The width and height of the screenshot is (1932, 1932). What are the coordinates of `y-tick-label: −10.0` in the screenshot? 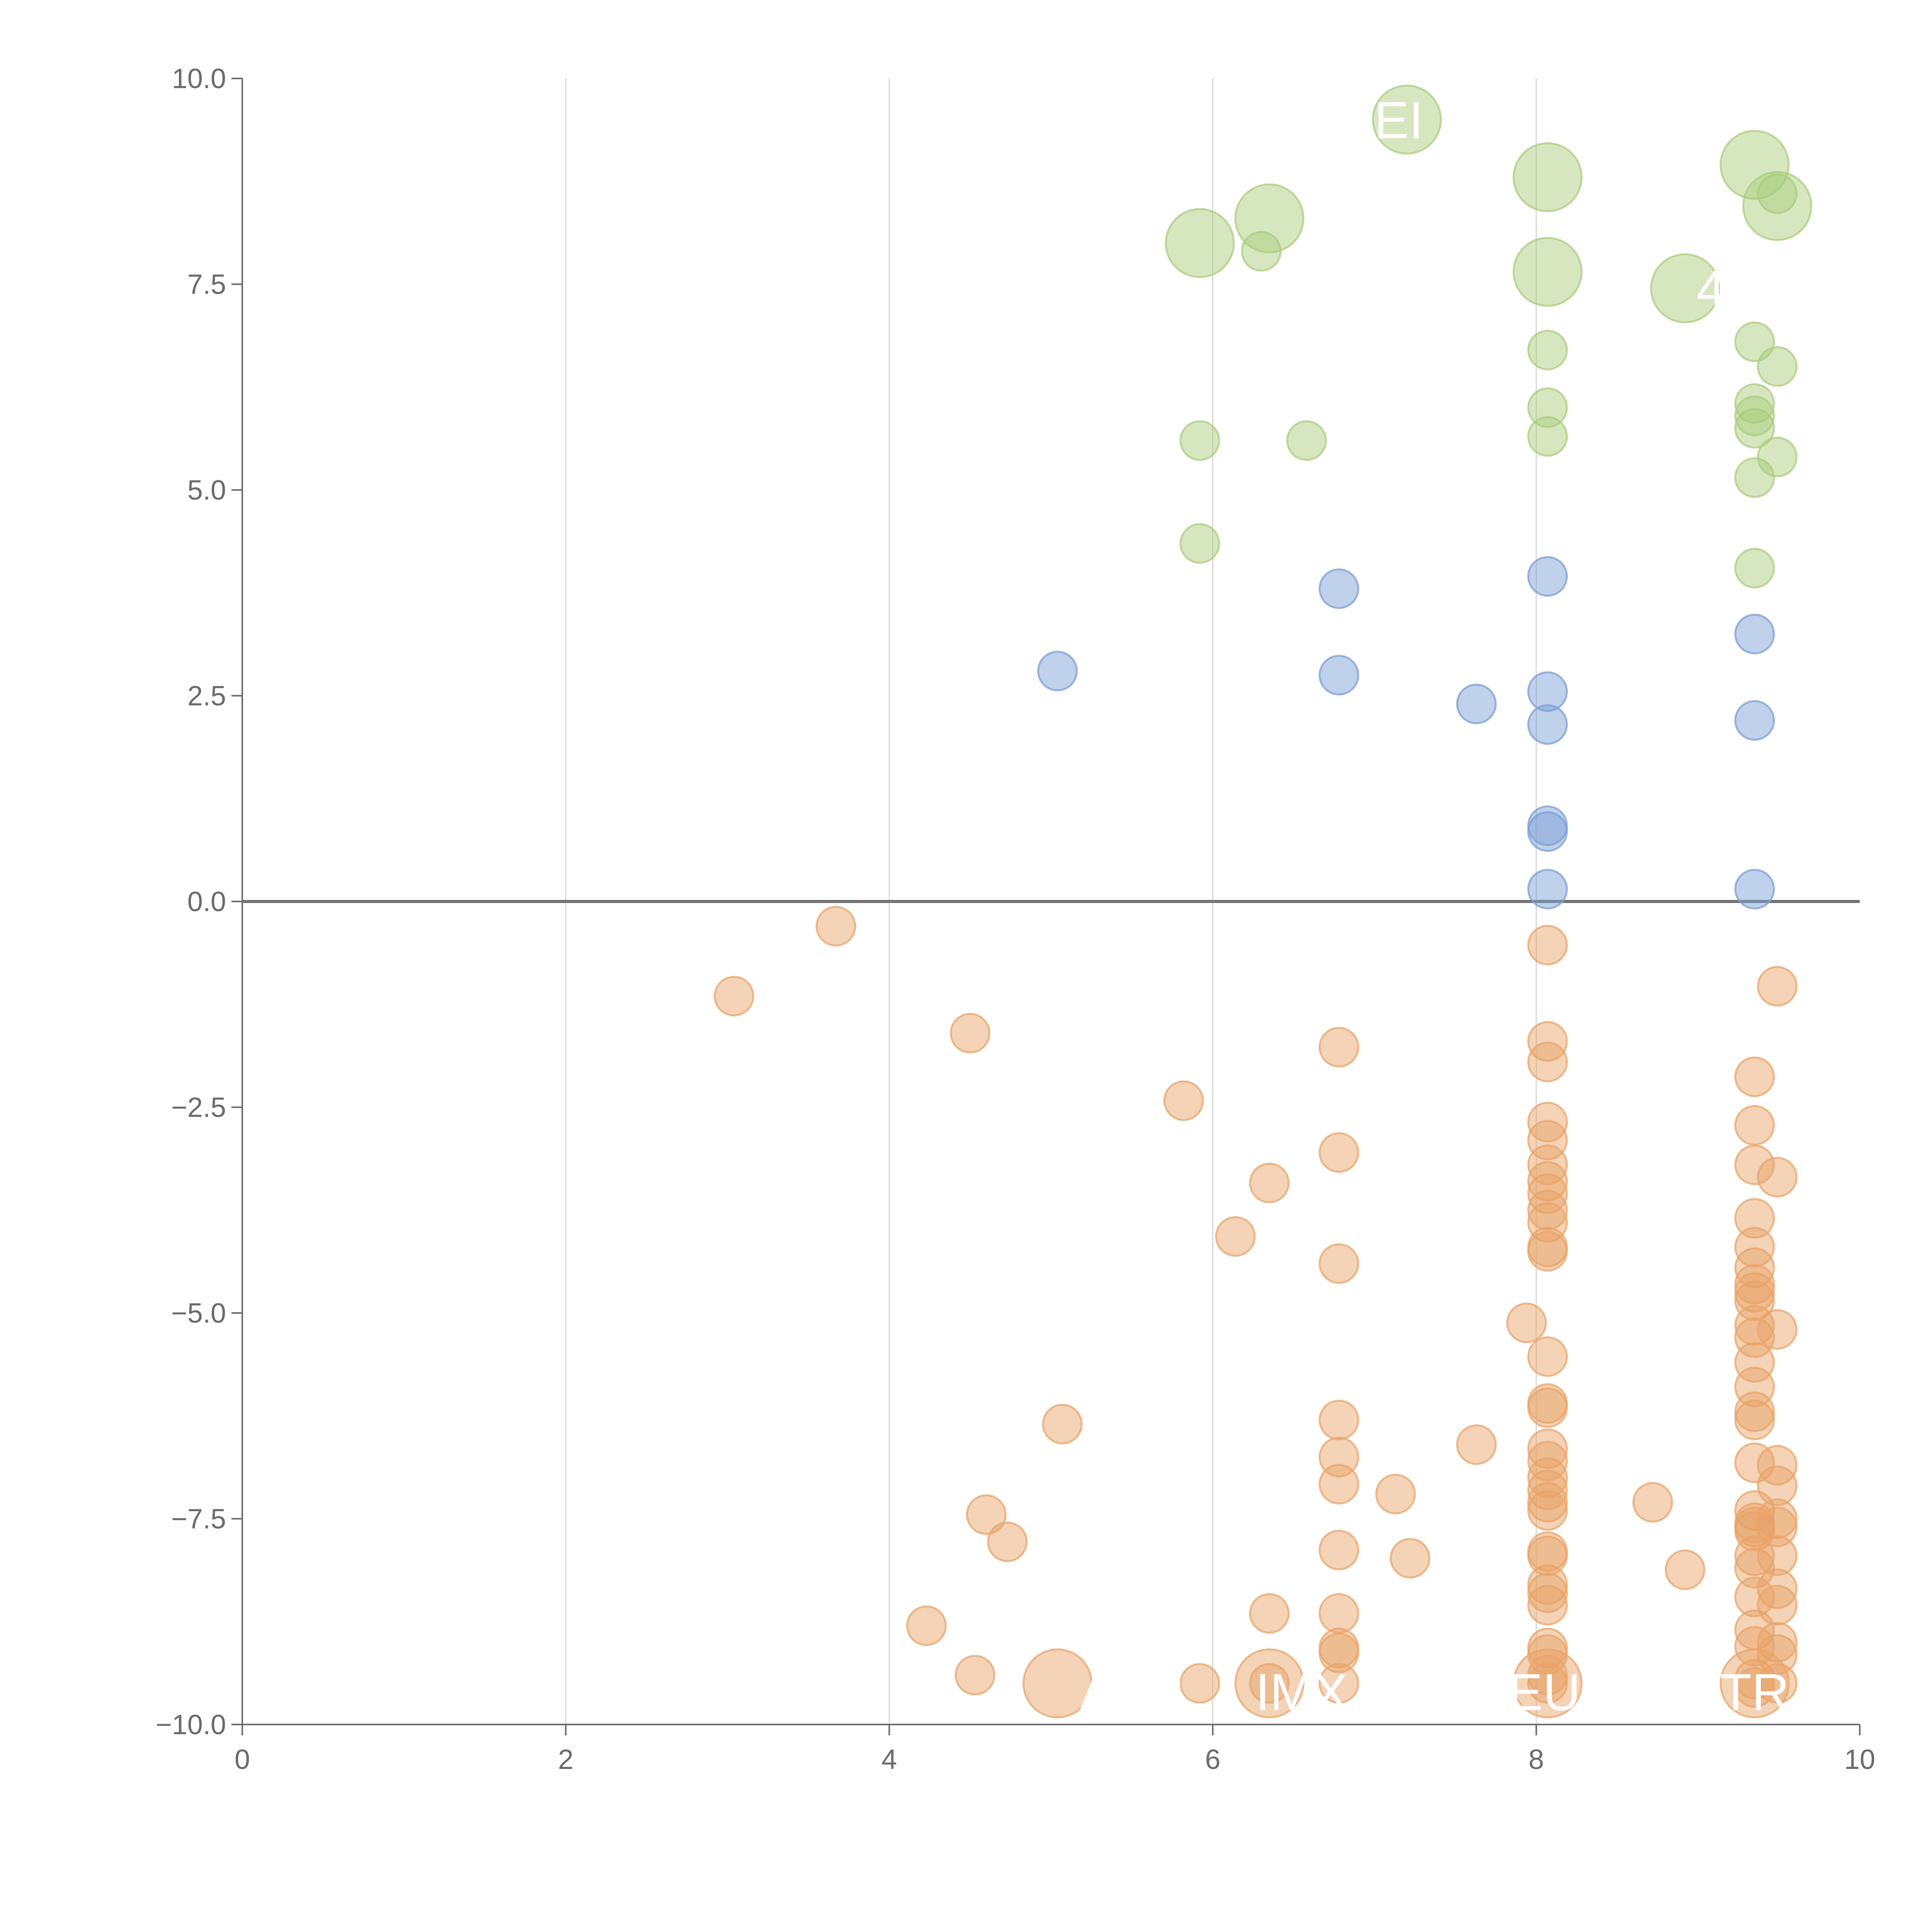 It's located at (191, 1725).